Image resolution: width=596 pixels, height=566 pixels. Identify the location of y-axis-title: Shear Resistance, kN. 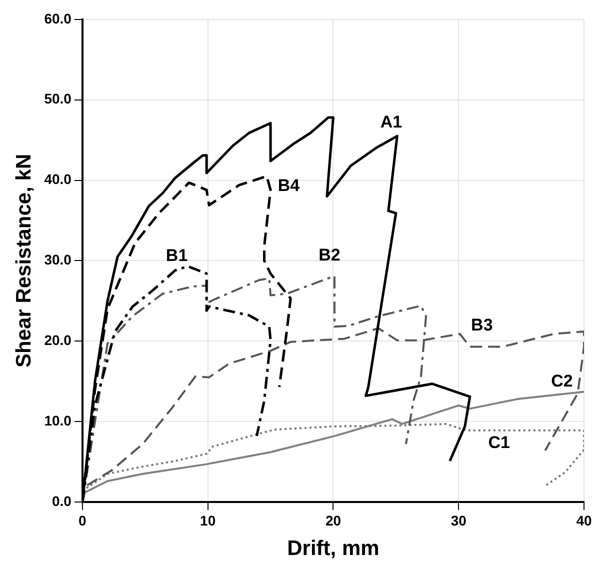
(24, 261).